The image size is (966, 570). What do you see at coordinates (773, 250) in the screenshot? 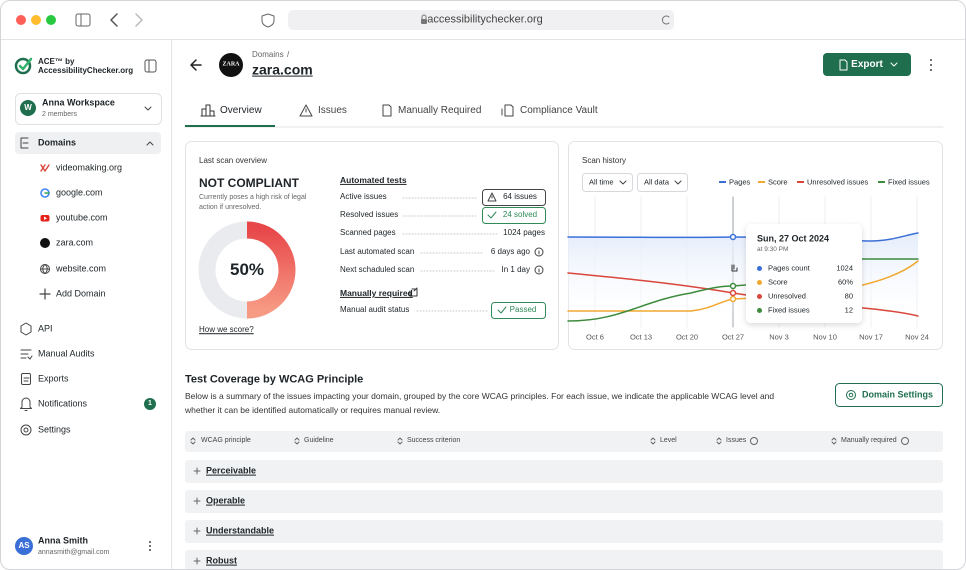
I see `tooltip-time: at 9:30 PM` at bounding box center [773, 250].